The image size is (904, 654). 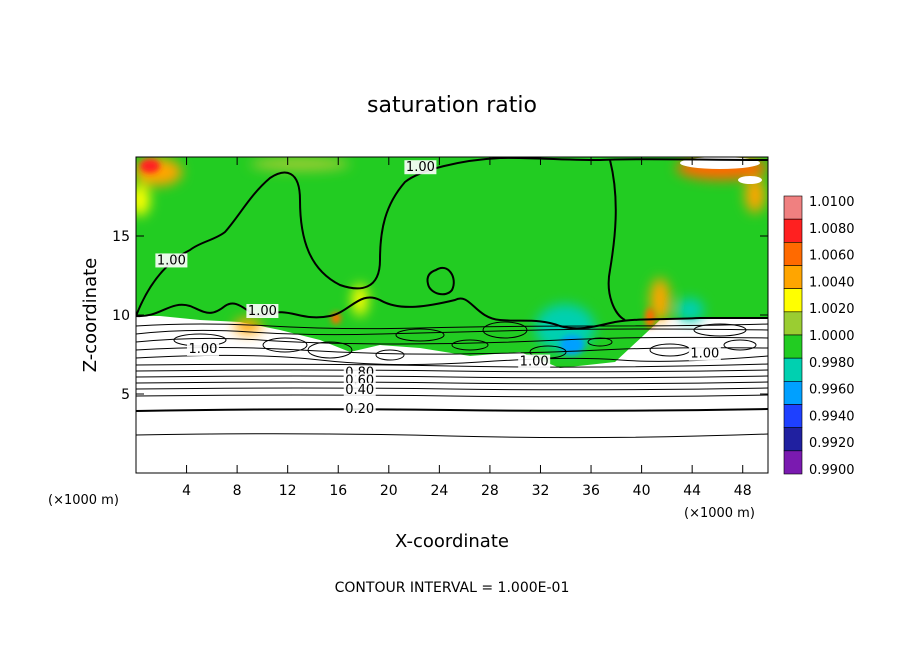 I want to click on y-axis-label: Z-coordinate, so click(x=90, y=315).